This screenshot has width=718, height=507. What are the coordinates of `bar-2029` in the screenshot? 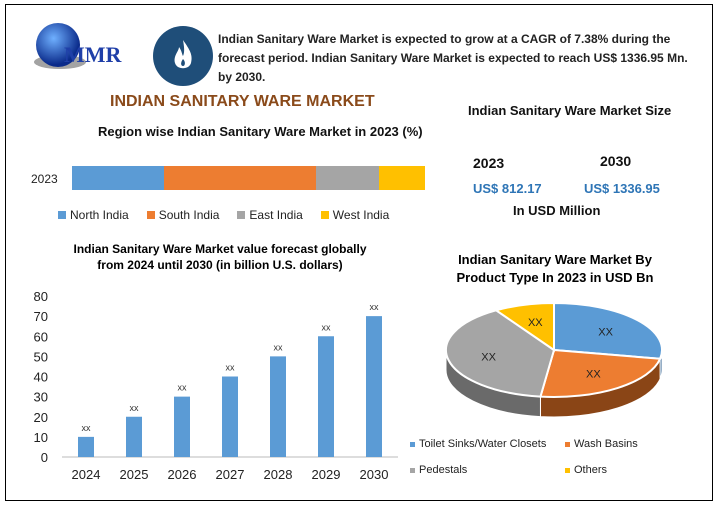 It's located at (326, 396).